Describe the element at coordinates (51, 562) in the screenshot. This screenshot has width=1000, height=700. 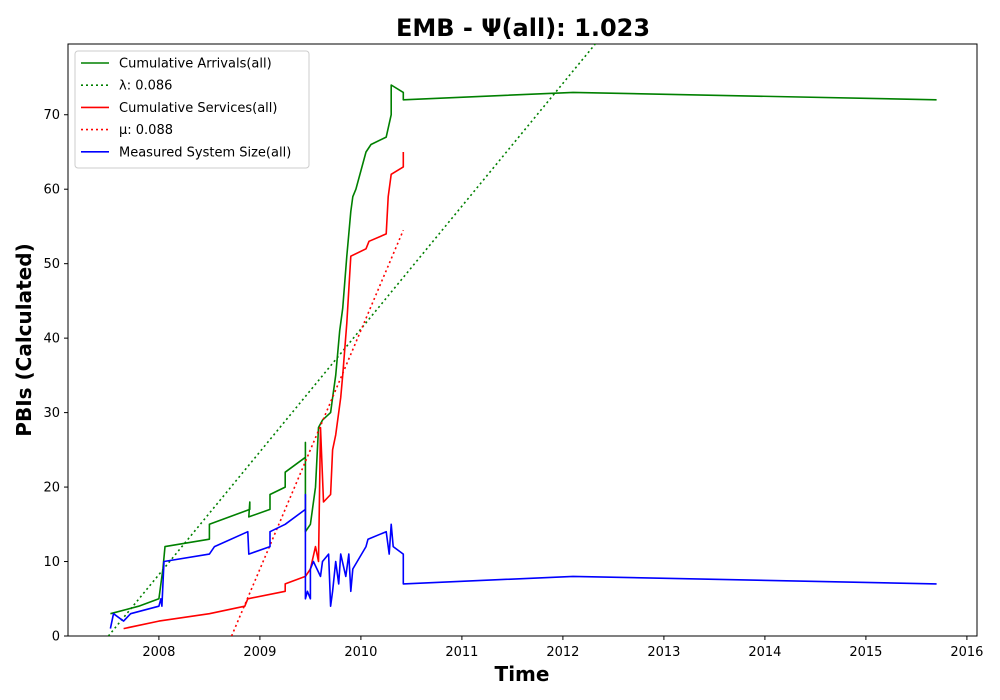
I see `y-tick-label: 10` at that location.